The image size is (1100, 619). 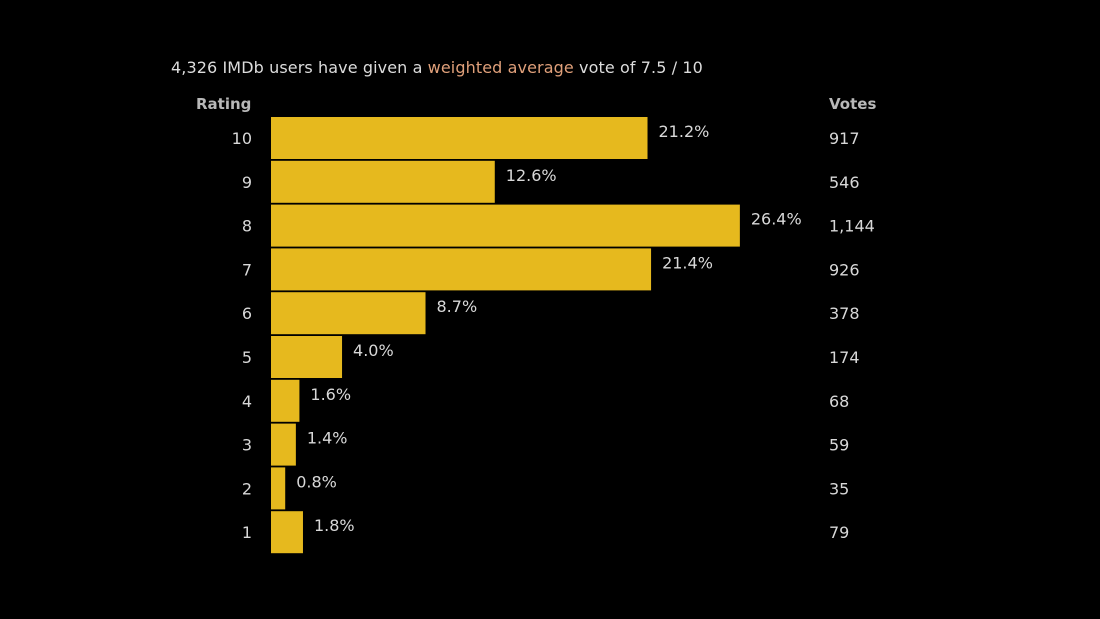 I want to click on rating-label: 2, so click(x=247, y=488).